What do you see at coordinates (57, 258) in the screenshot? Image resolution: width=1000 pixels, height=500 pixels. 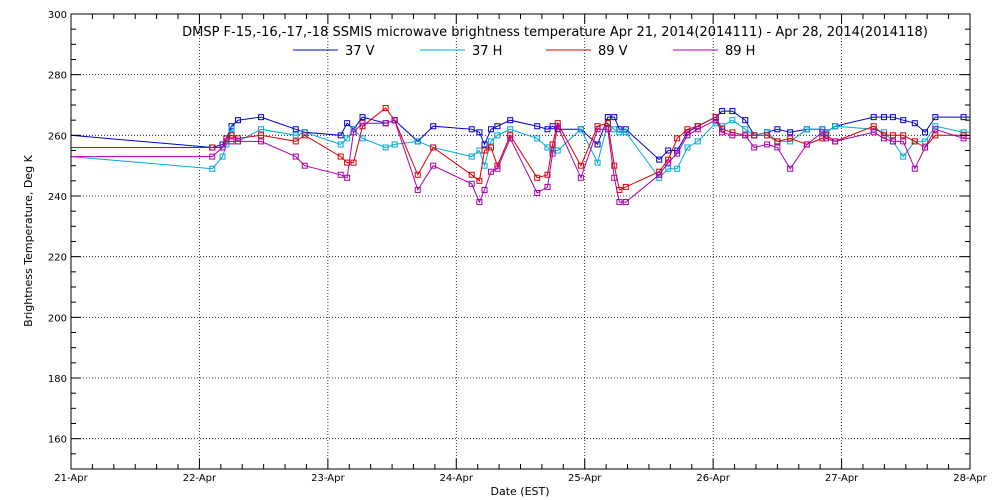 I see `y-tick-label: 220` at bounding box center [57, 258].